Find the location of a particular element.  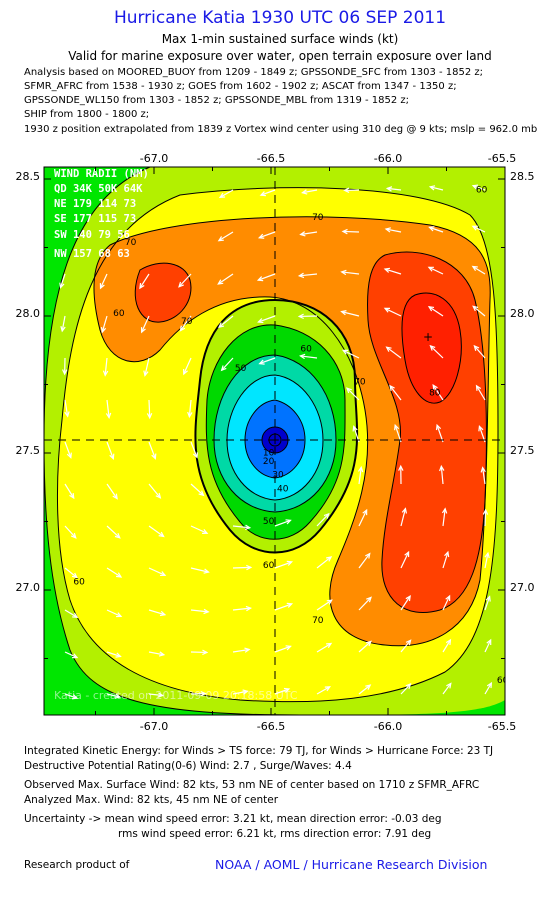

lat-tick-label-left: 27.5 is located at coordinates (28, 450).